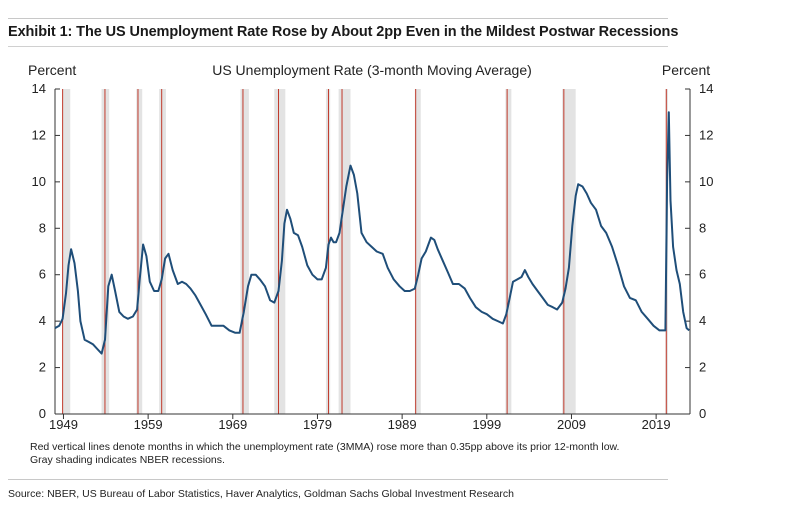  What do you see at coordinates (42, 274) in the screenshot?
I see `left-tick-label-6: 6` at bounding box center [42, 274].